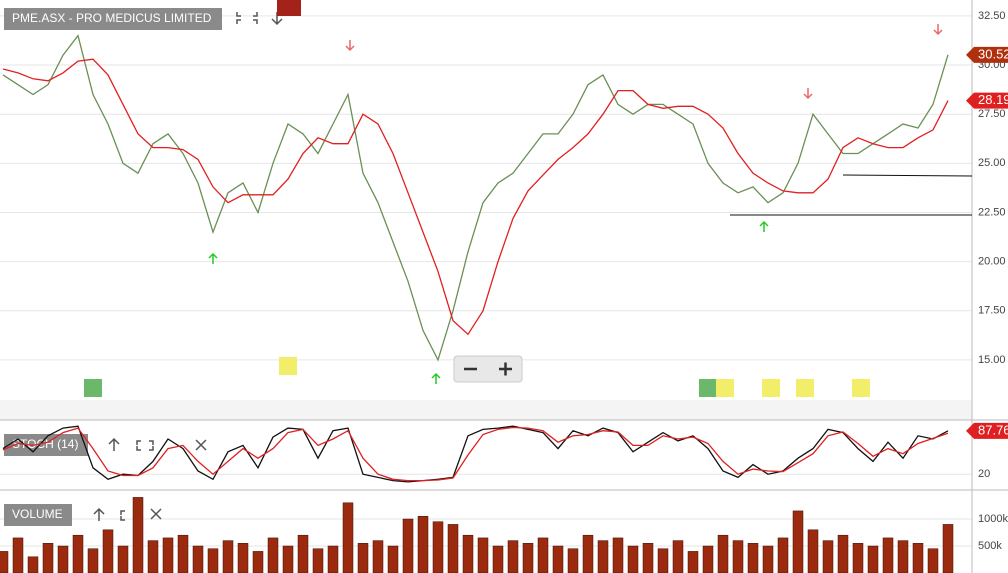 This screenshot has height=573, width=1008. Describe the element at coordinates (505, 369) in the screenshot. I see `zoom-in-button` at that location.